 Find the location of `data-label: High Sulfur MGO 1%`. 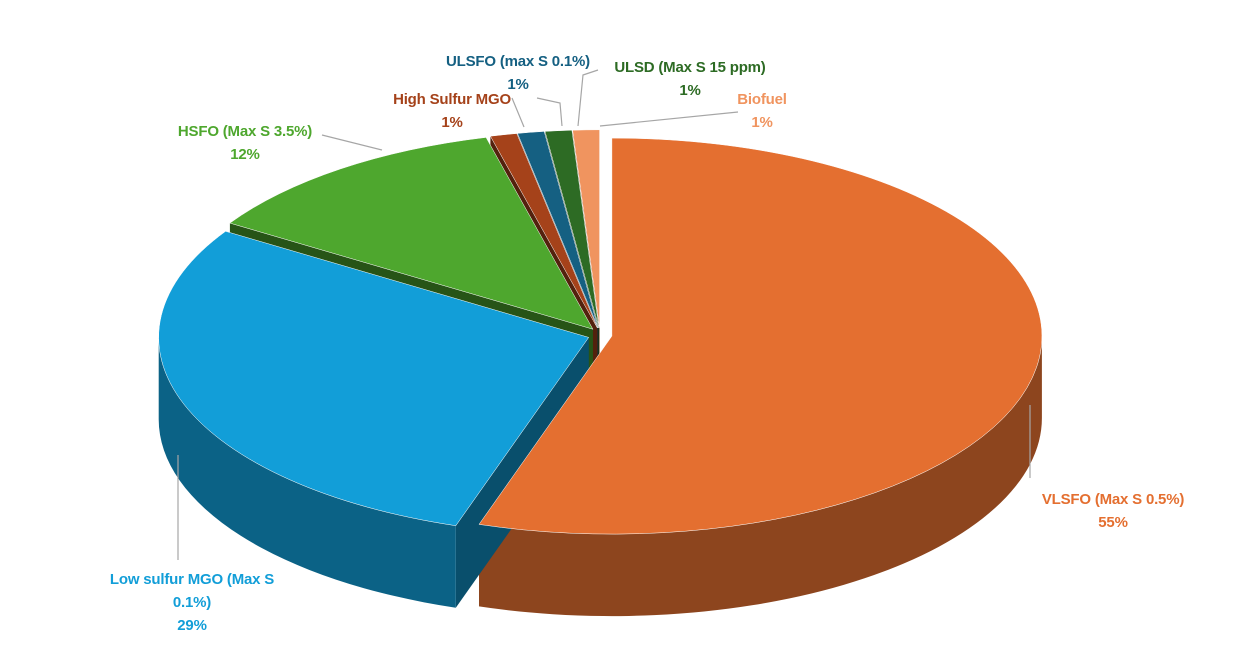

data-label: High Sulfur MGO 1% is located at coordinates (452, 111).